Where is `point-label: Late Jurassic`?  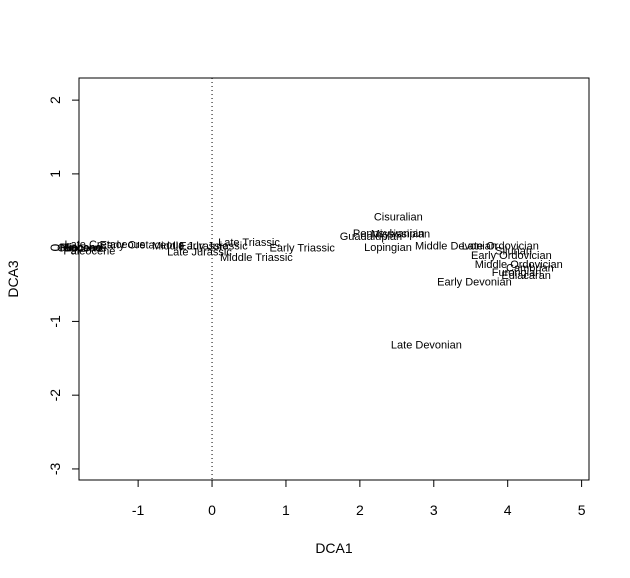 point-label: Late Jurassic is located at coordinates (199, 252).